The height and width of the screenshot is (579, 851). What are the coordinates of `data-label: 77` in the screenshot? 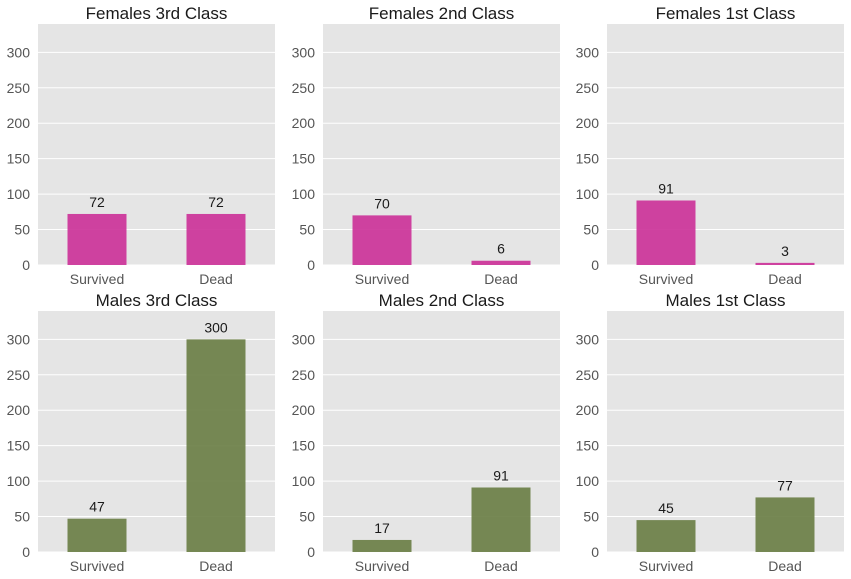 It's located at (785, 485).